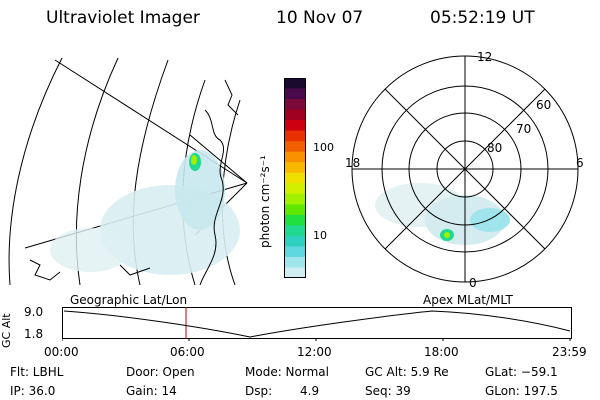 This screenshot has width=600, height=400. What do you see at coordinates (61, 352) in the screenshot?
I see `x-tick-0000: 00:00` at bounding box center [61, 352].